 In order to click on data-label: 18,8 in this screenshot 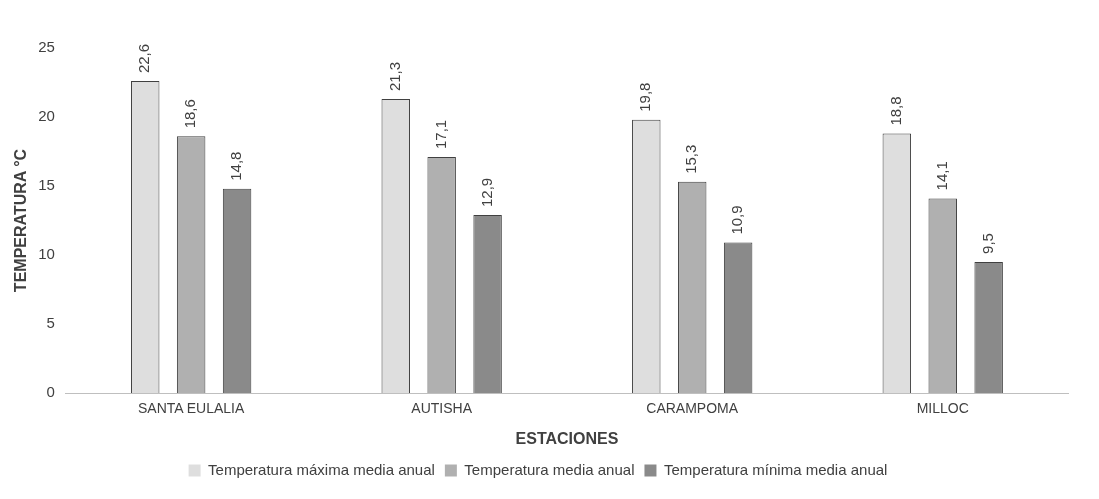, I will do `click(895, 111)`.